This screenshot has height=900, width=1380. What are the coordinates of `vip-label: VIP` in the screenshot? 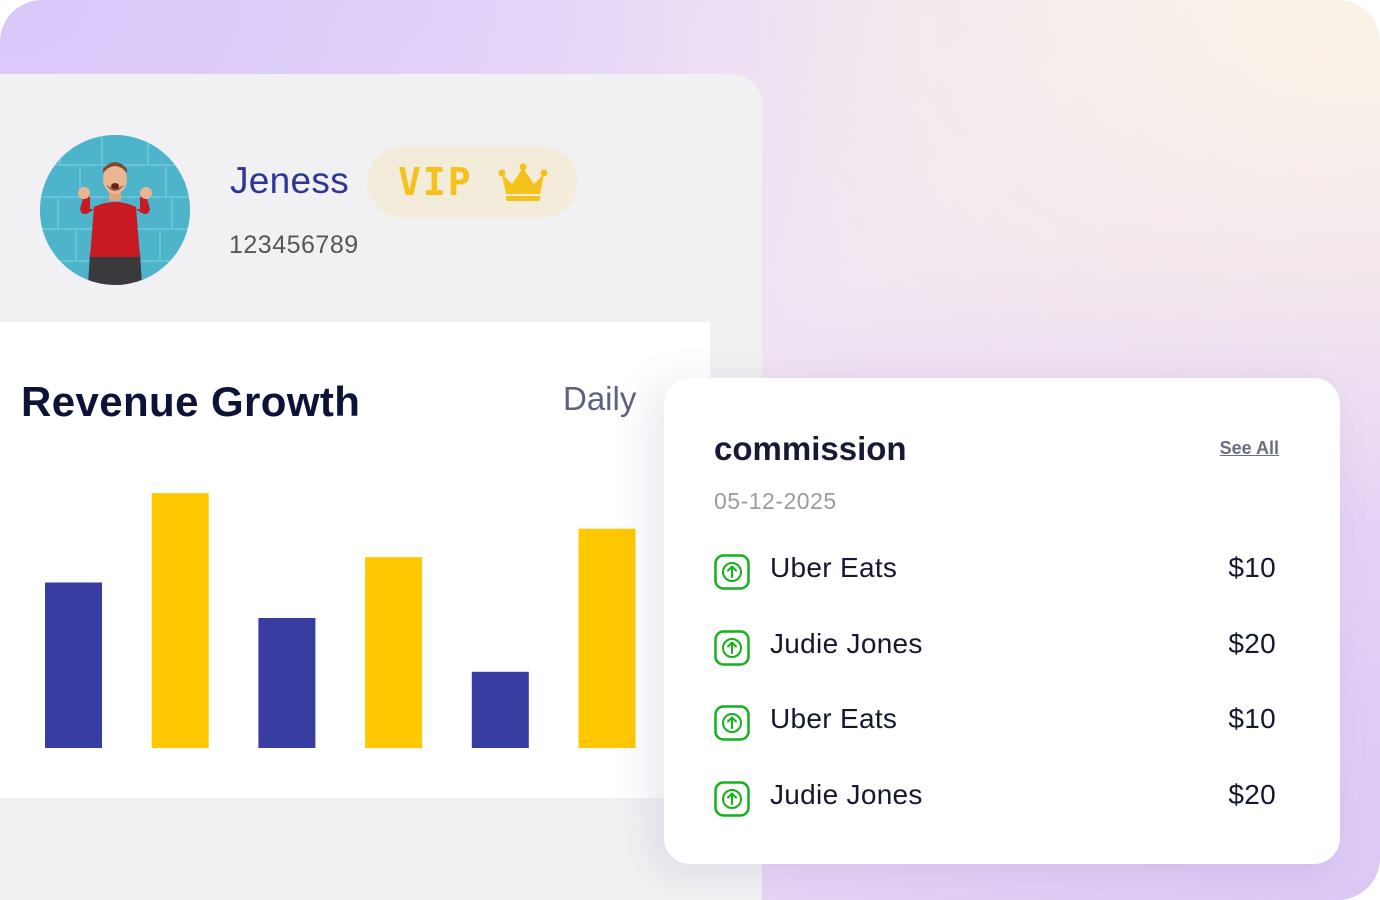 It's located at (435, 182).